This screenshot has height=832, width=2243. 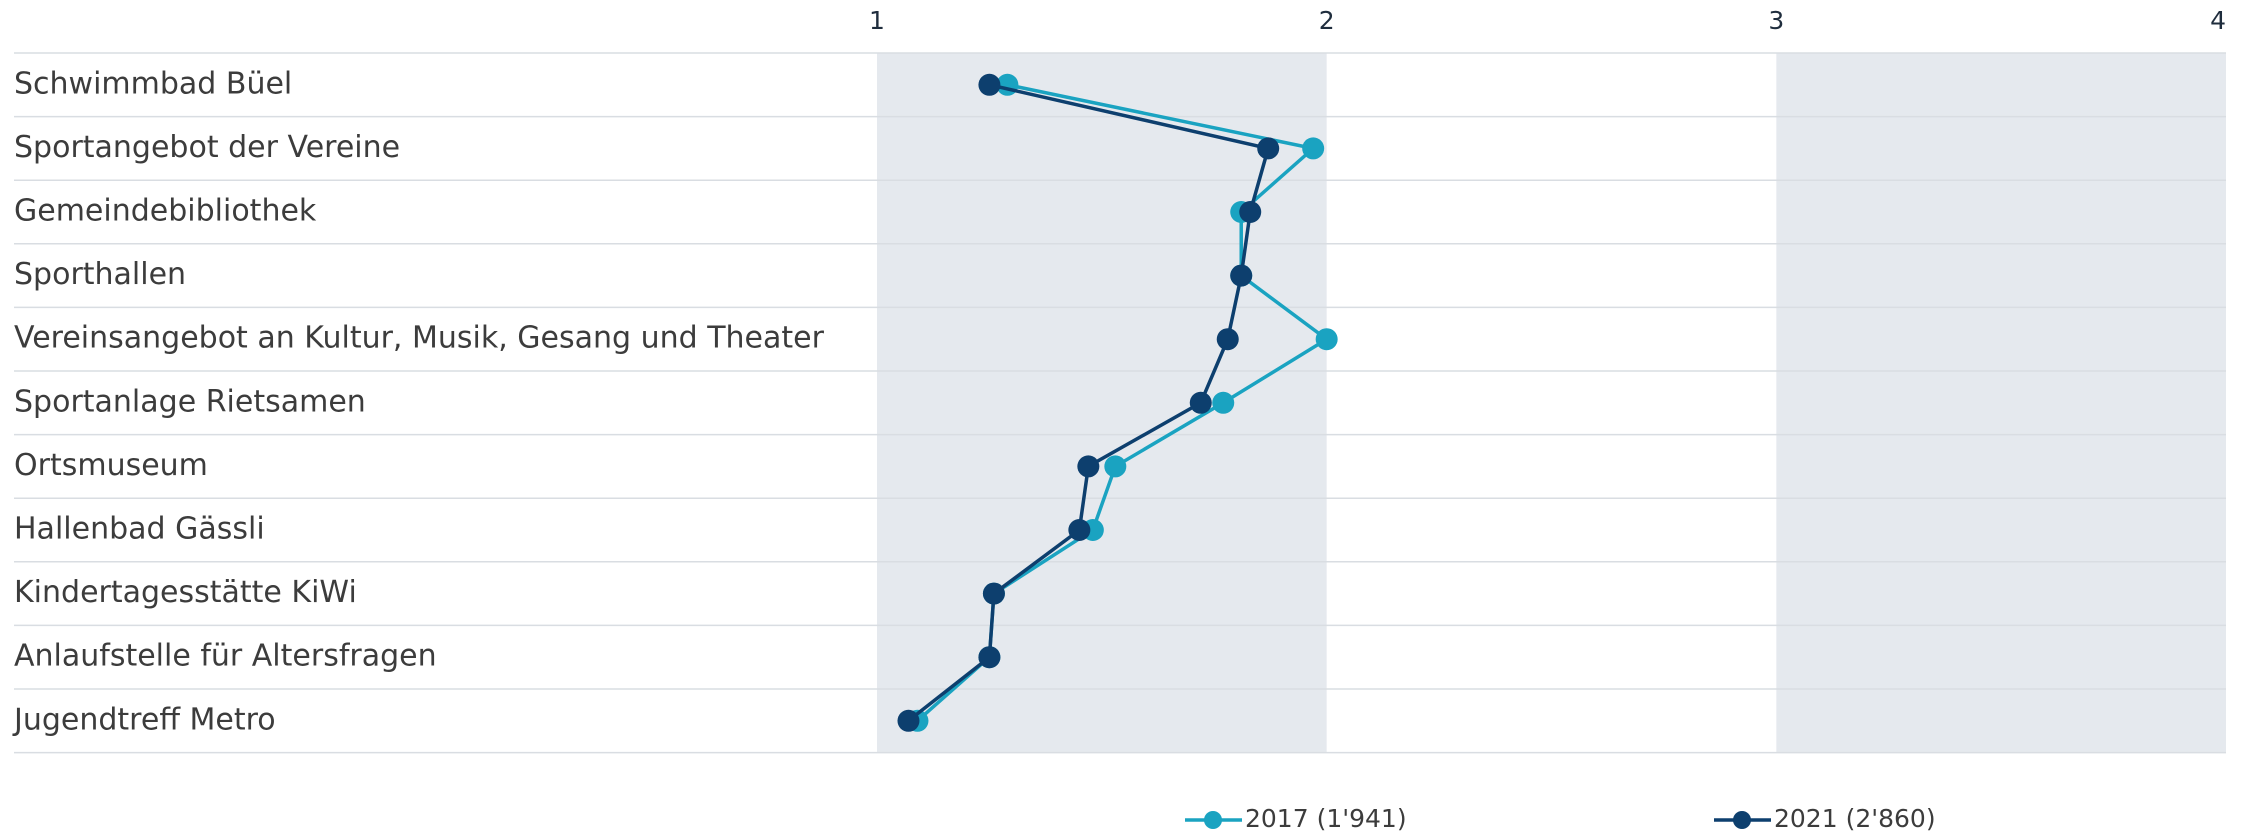 What do you see at coordinates (153, 83) in the screenshot?
I see `category-label: Schwimmbad Büel` at bounding box center [153, 83].